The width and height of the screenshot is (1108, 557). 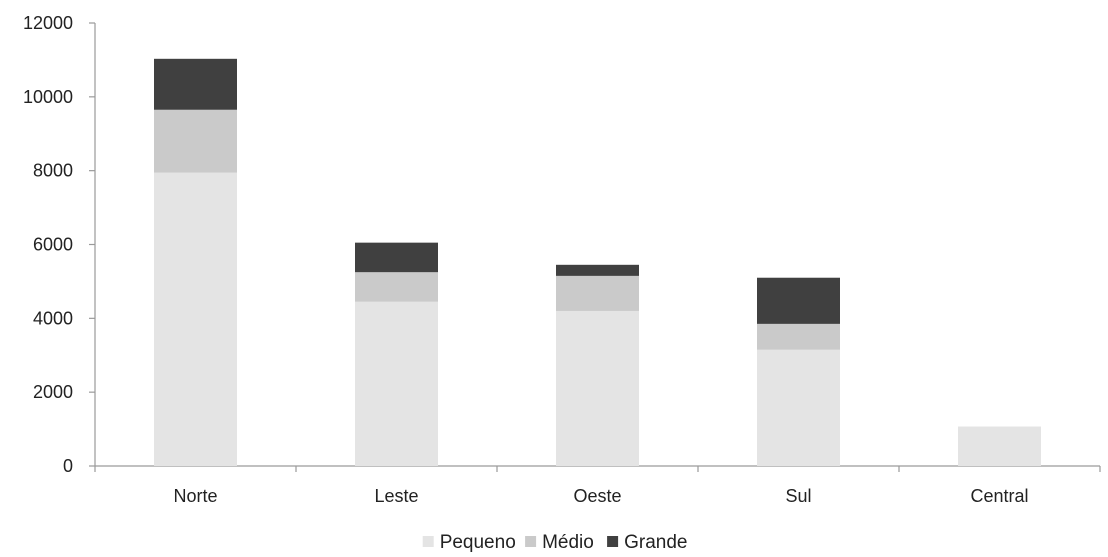 What do you see at coordinates (613, 541) in the screenshot?
I see `legend-swatch-grande` at bounding box center [613, 541].